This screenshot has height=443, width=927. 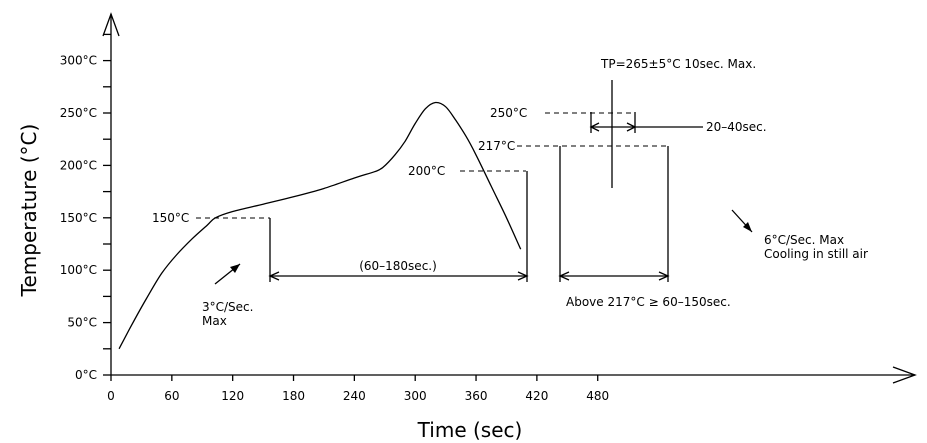 I want to click on x-tick-label: 360, so click(x=476, y=396).